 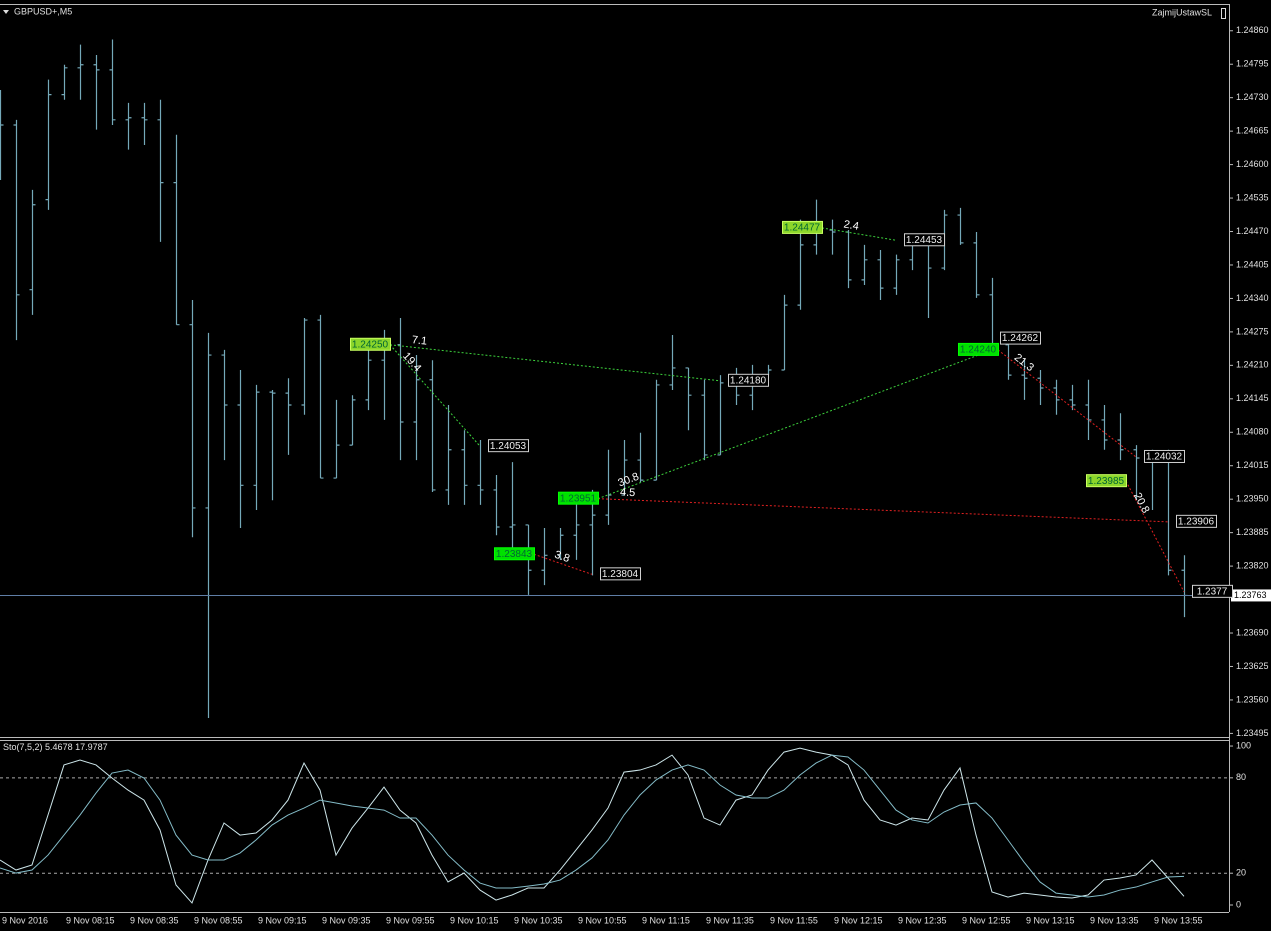 What do you see at coordinates (1114, 920) in the screenshot?
I see `x-tick-label: 9 Nov 13:35` at bounding box center [1114, 920].